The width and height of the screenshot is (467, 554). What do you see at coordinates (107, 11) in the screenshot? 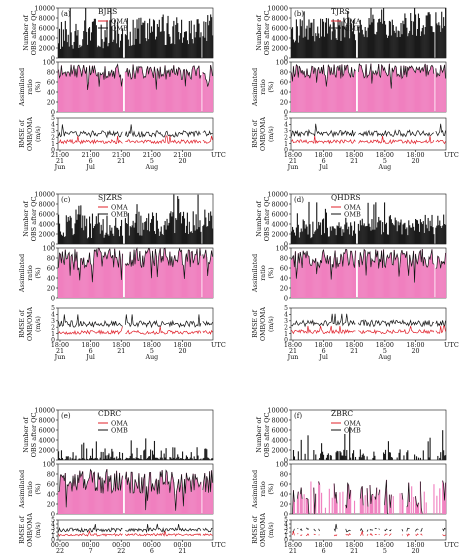
I see `station-name: BJRS` at bounding box center [107, 11].